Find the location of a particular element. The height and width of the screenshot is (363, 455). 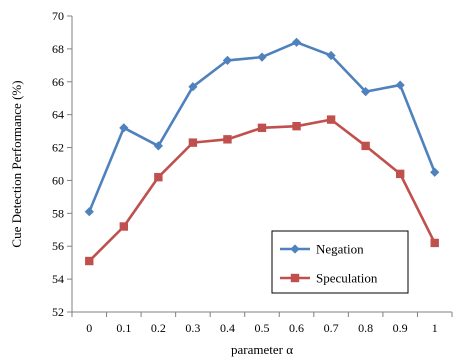

legend-box is located at coordinates (340, 262).